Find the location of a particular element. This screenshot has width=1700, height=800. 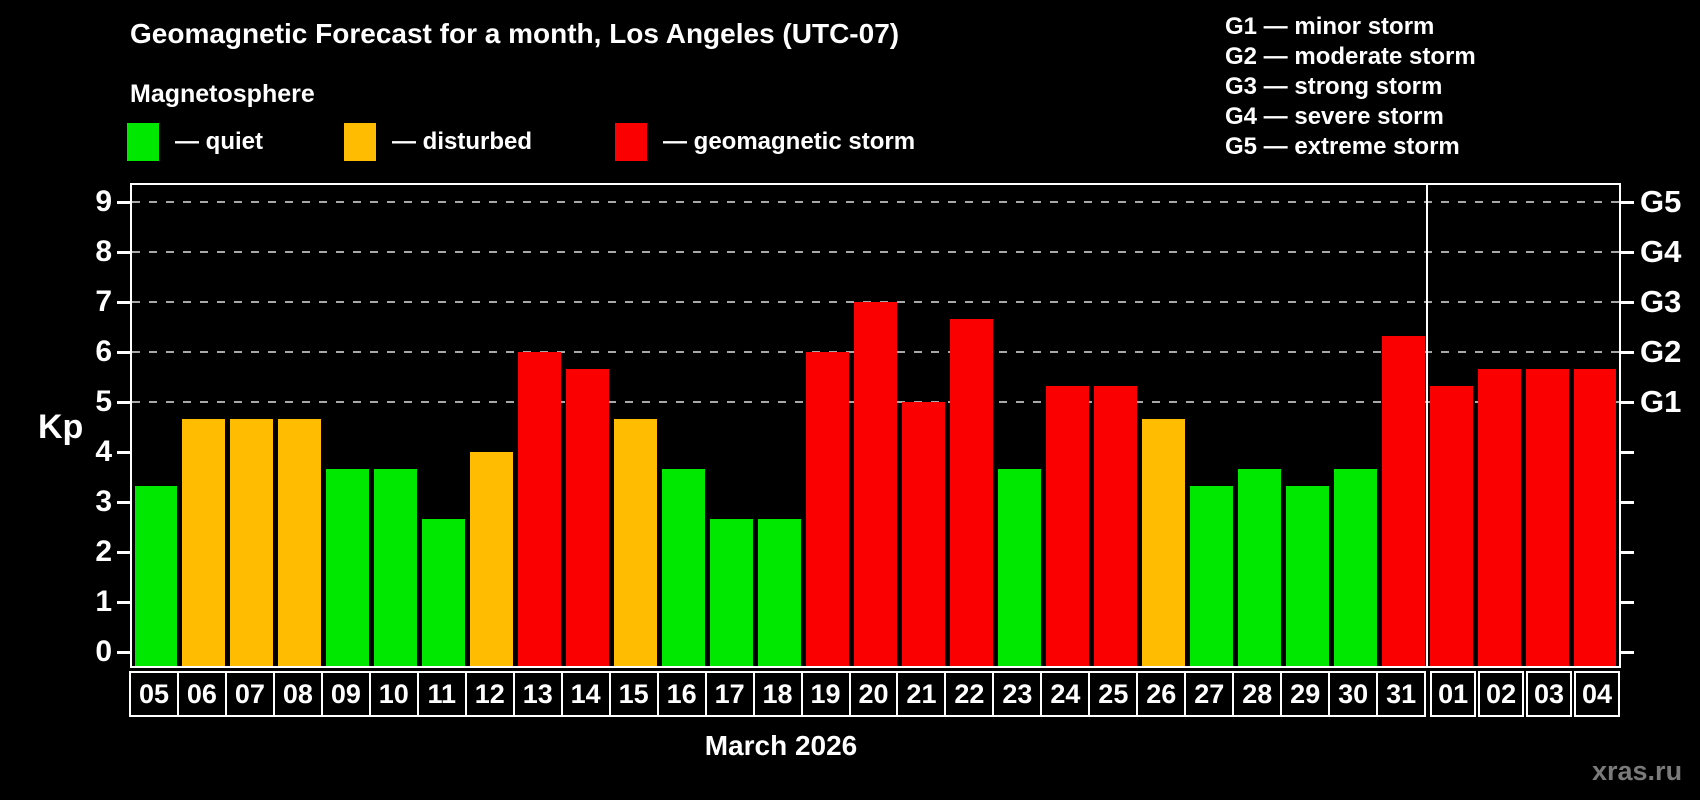

g4-legend-line: G4 — severe storm is located at coordinates (1334, 116).